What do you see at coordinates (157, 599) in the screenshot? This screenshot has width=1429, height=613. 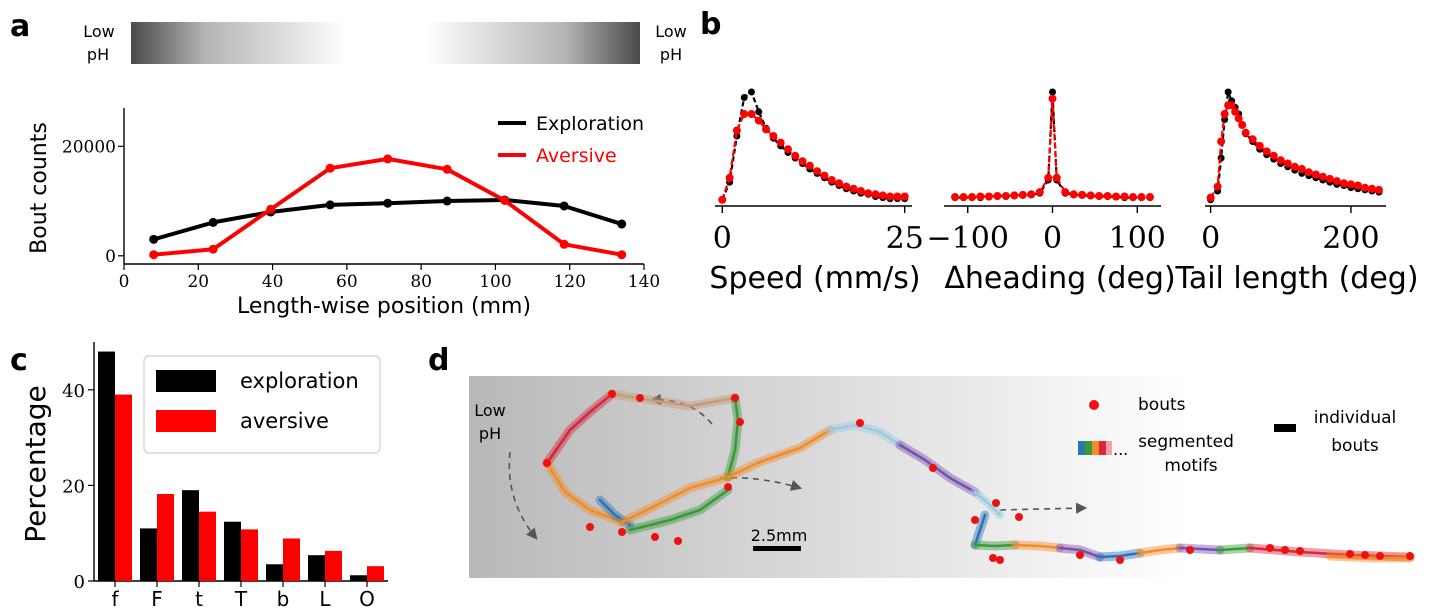 I see `c-x-tick-label: F` at bounding box center [157, 599].